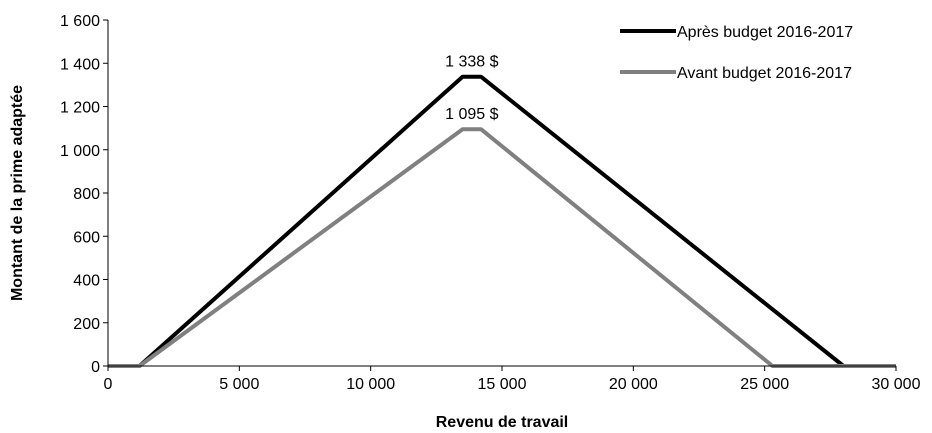 This screenshot has height=433, width=932. What do you see at coordinates (80, 21) in the screenshot?
I see `y-tick-label: 1 600` at bounding box center [80, 21].